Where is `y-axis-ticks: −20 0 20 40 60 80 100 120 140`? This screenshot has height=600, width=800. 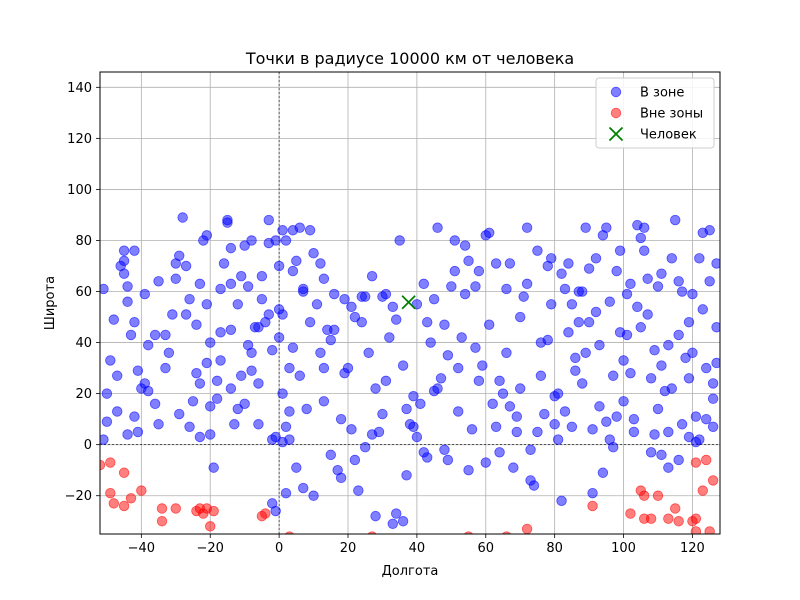 y-axis-ticks: −20 0 20 40 60 80 100 120 140 is located at coordinates (82, 292).